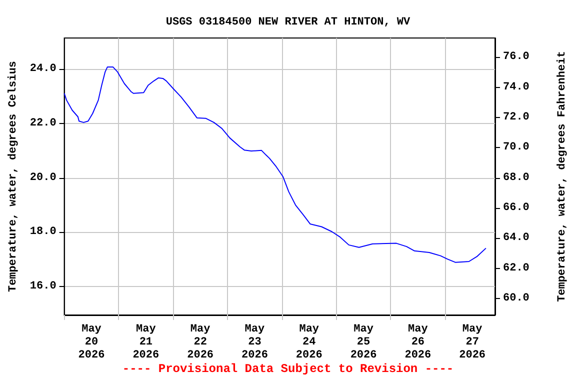  Describe the element at coordinates (516, 208) in the screenshot. I see `y2-tick-label: 66.0` at that location.